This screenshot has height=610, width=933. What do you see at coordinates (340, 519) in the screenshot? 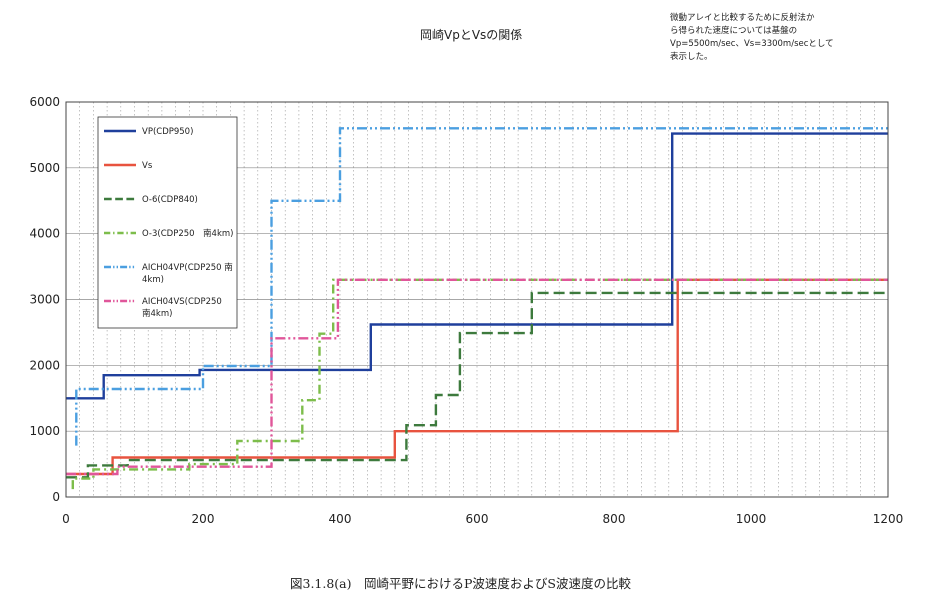
I see `x-tick-label: 400` at bounding box center [340, 519].